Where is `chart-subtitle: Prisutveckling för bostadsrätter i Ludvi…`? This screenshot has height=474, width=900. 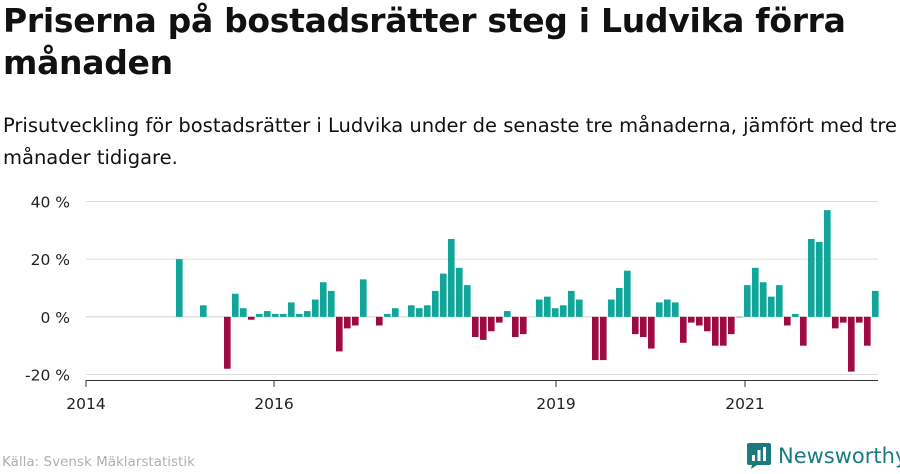
chart-subtitle: Prisutveckling för bostadsrätter i Ludvi… is located at coordinates (450, 141).